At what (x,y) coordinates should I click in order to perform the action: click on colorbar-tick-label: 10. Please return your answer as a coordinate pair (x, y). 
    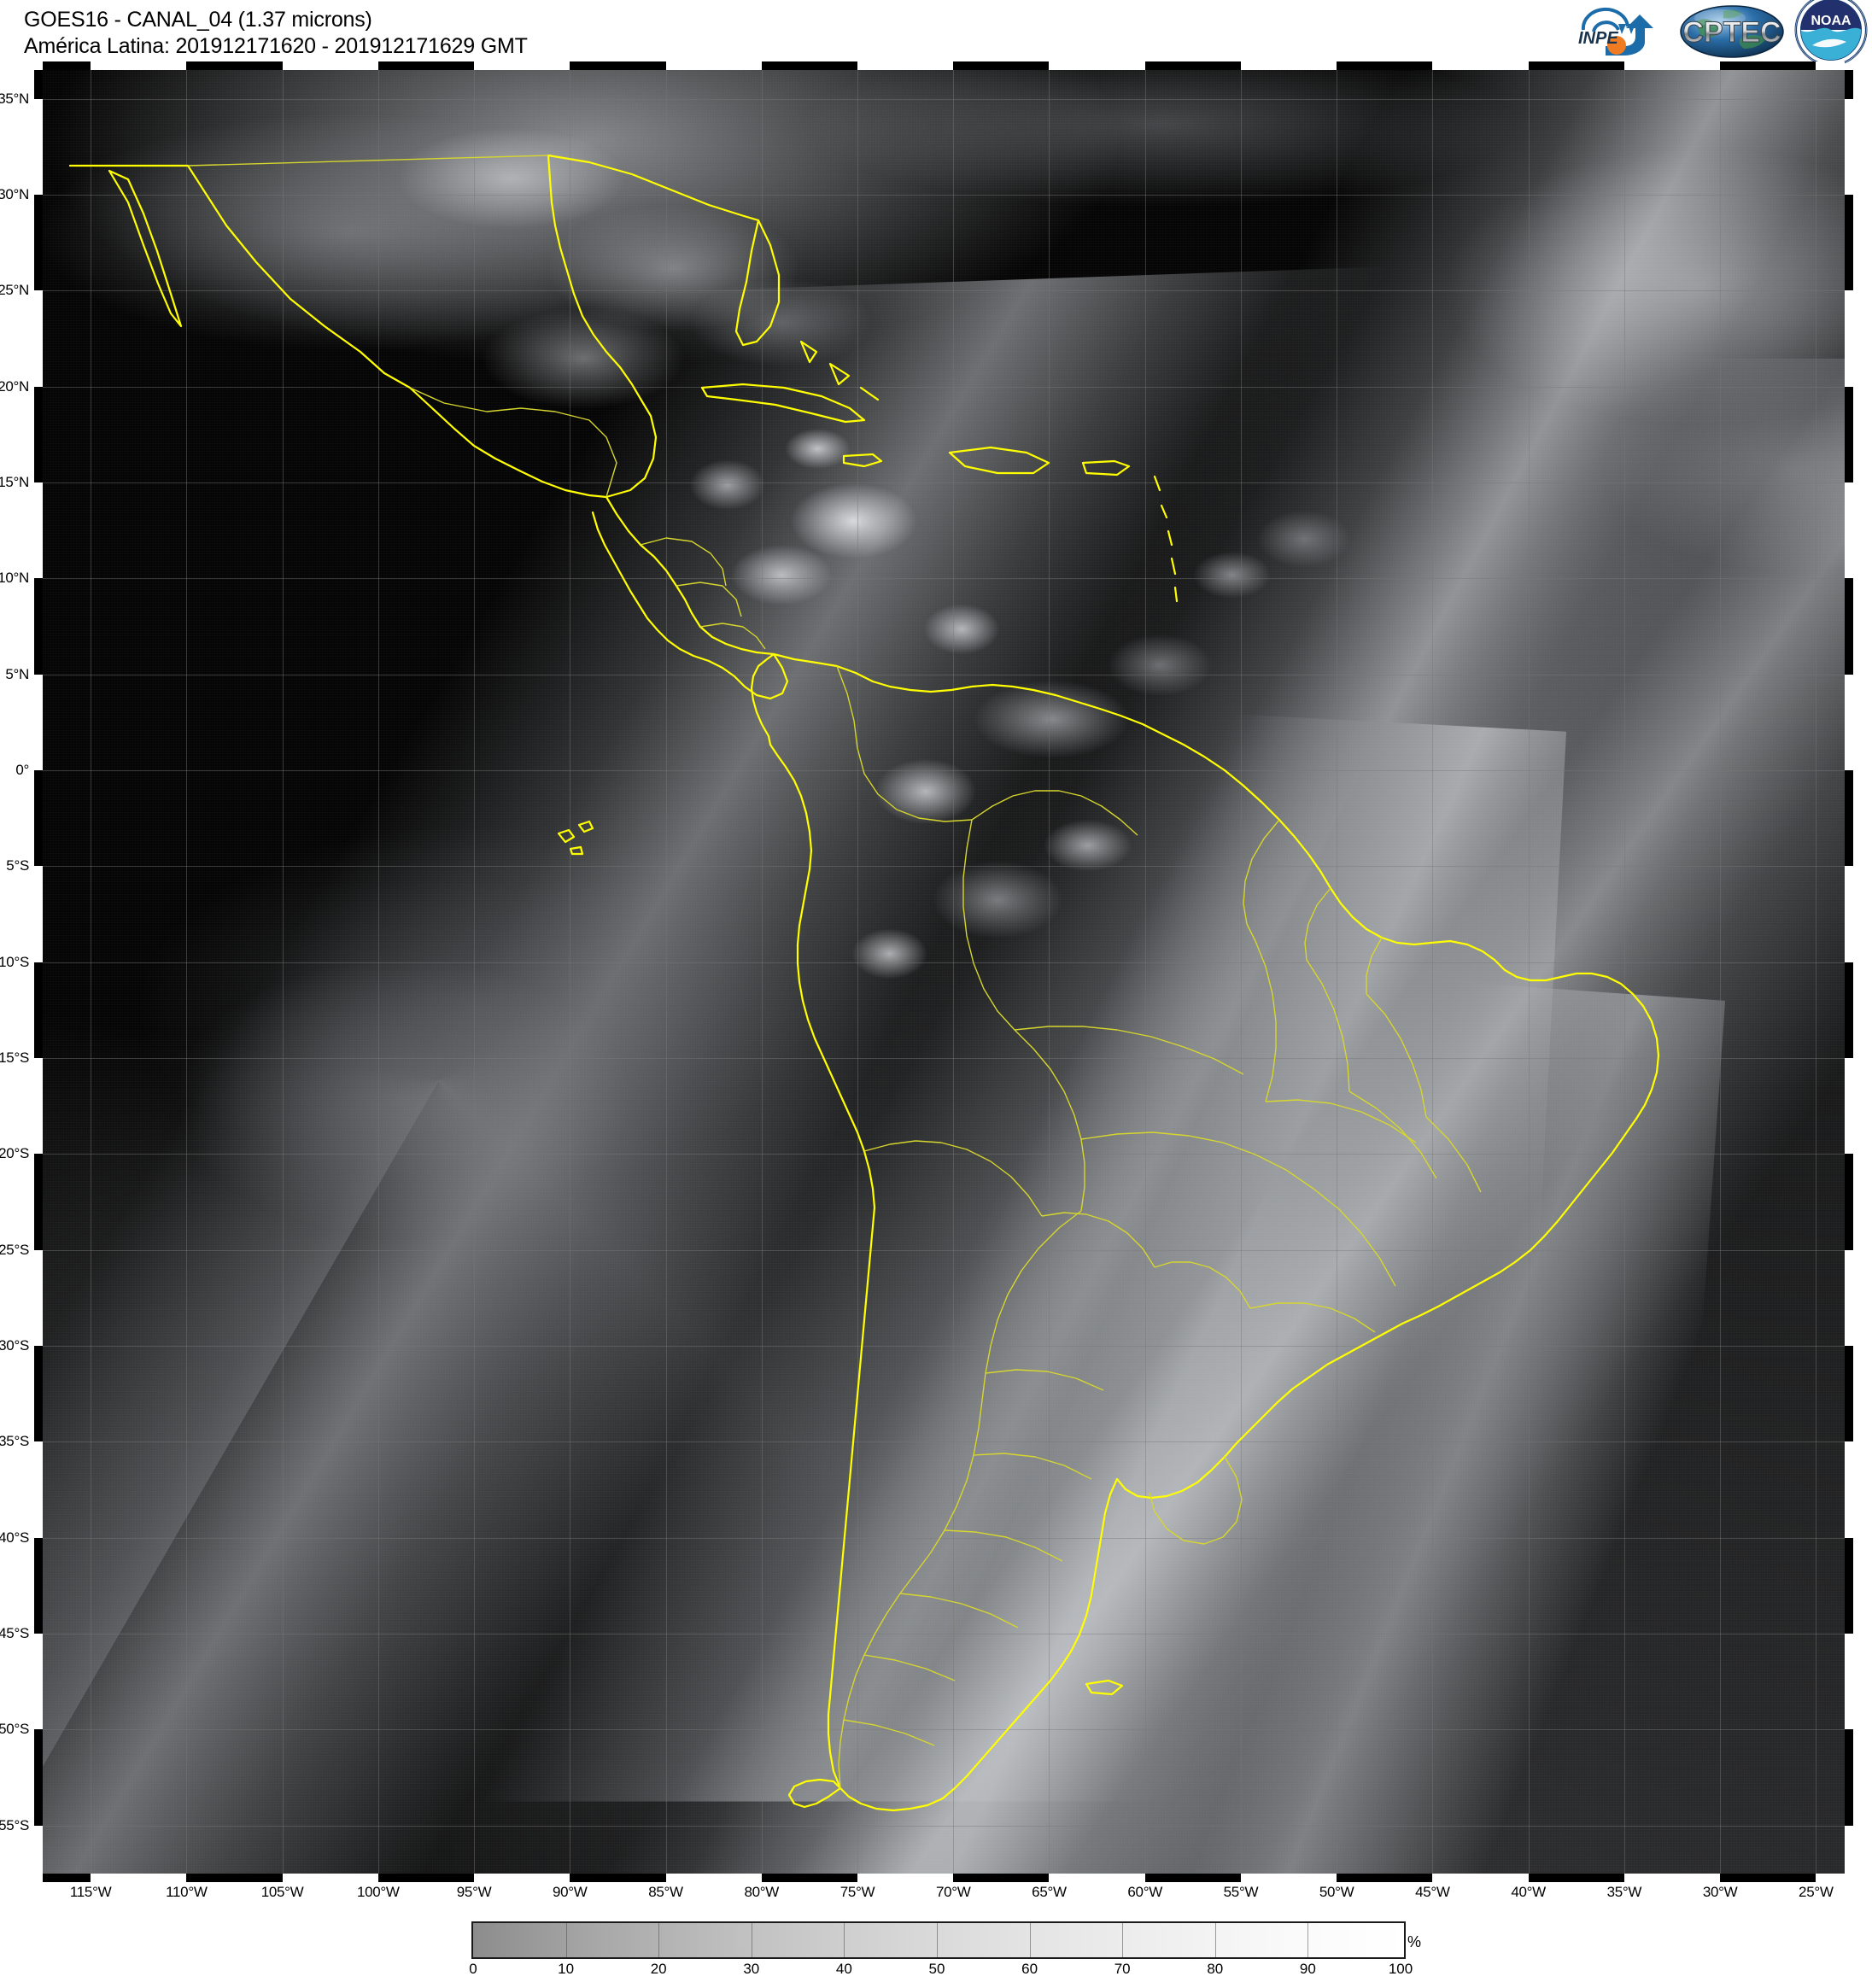
    Looking at the image, I should click on (566, 1969).